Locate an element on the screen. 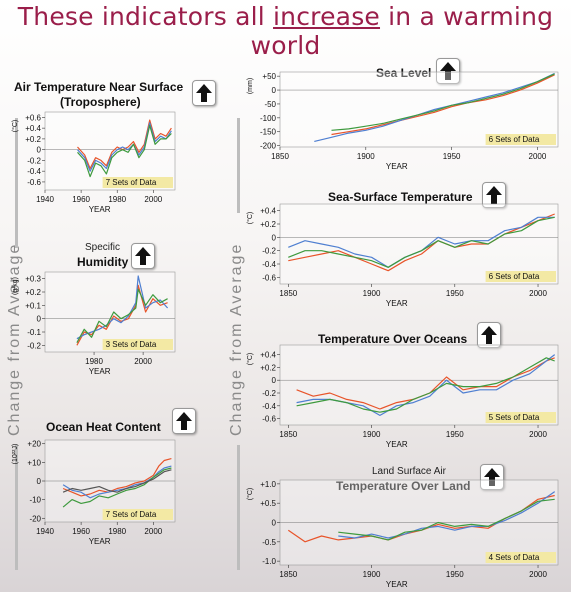 The image size is (571, 592). title-post: in a warming world is located at coordinates (402, 31).